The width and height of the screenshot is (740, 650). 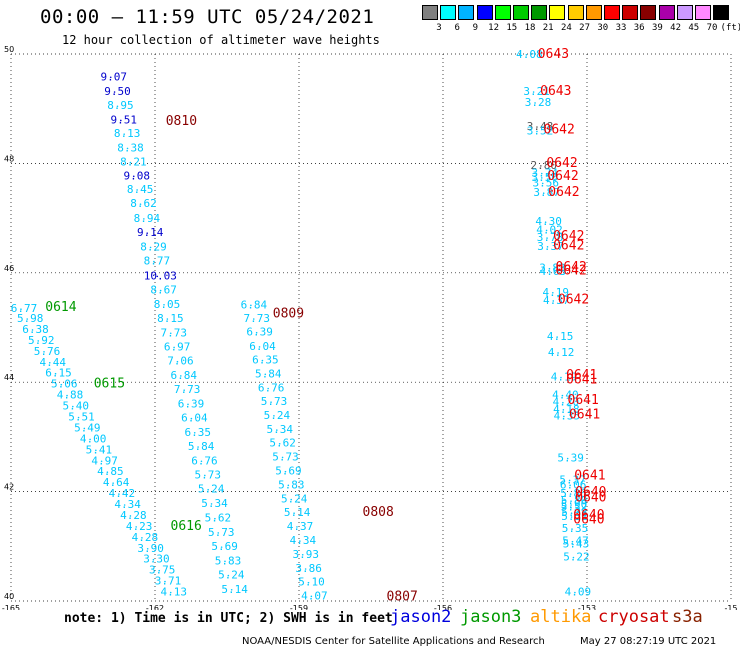 I want to click on swh-label: 4.20, so click(x=566, y=402).